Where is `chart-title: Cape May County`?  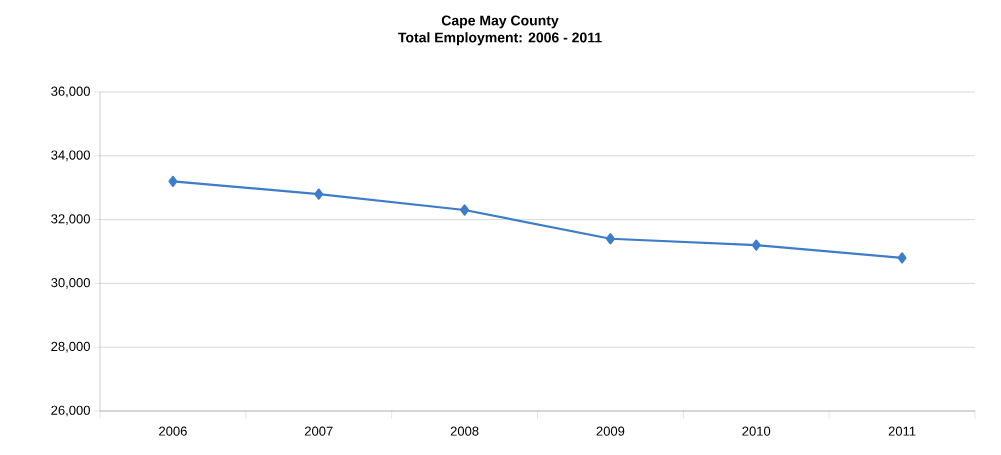 chart-title: Cape May County is located at coordinates (500, 22).